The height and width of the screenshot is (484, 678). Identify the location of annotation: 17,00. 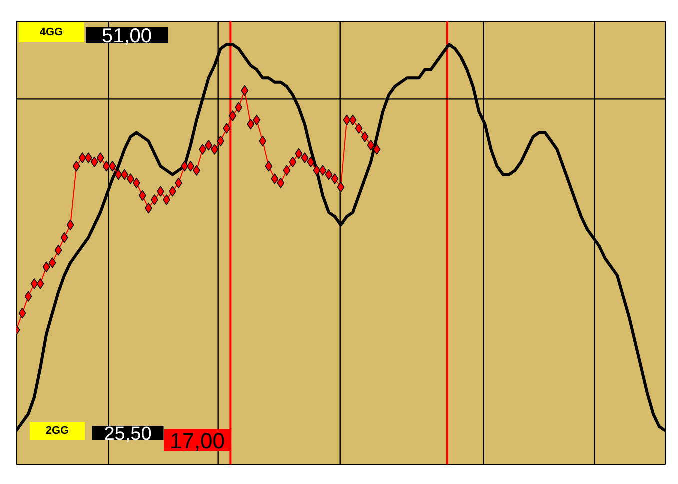
(198, 441).